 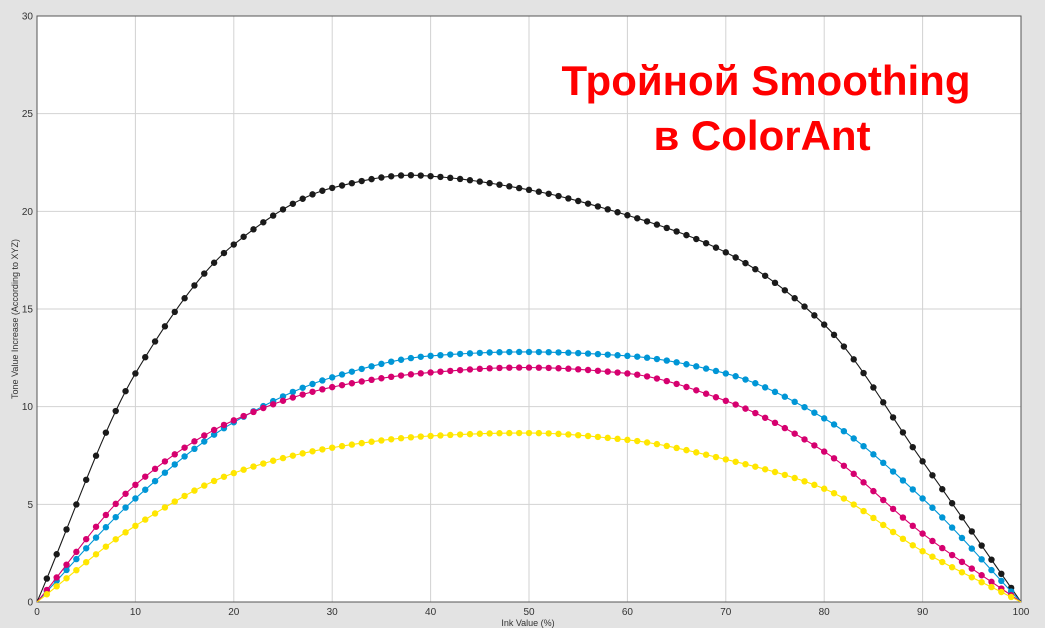 What do you see at coordinates (28, 17) in the screenshot?
I see `y-tick-label: 30` at bounding box center [28, 17].